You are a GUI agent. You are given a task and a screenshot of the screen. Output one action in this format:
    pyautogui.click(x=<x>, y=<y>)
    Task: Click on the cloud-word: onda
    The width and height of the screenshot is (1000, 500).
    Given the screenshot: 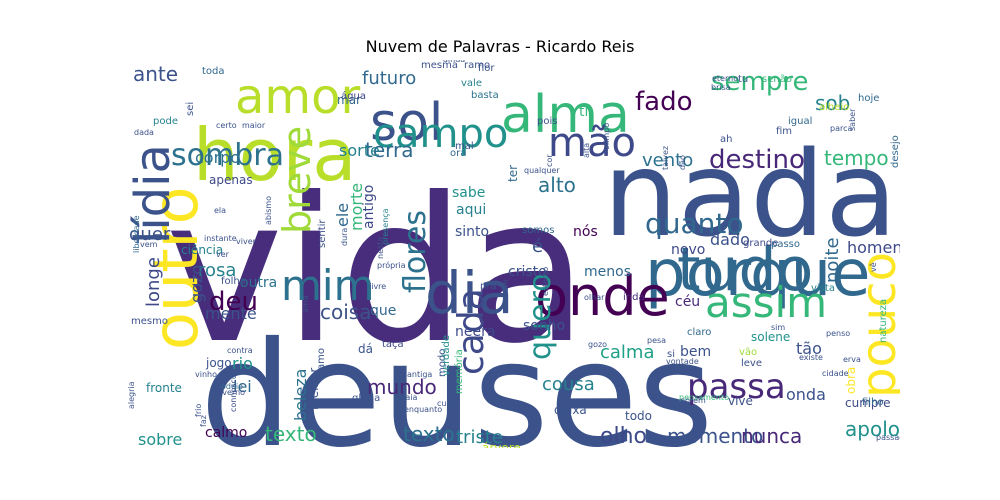 What is the action you would take?
    pyautogui.click(x=806, y=394)
    